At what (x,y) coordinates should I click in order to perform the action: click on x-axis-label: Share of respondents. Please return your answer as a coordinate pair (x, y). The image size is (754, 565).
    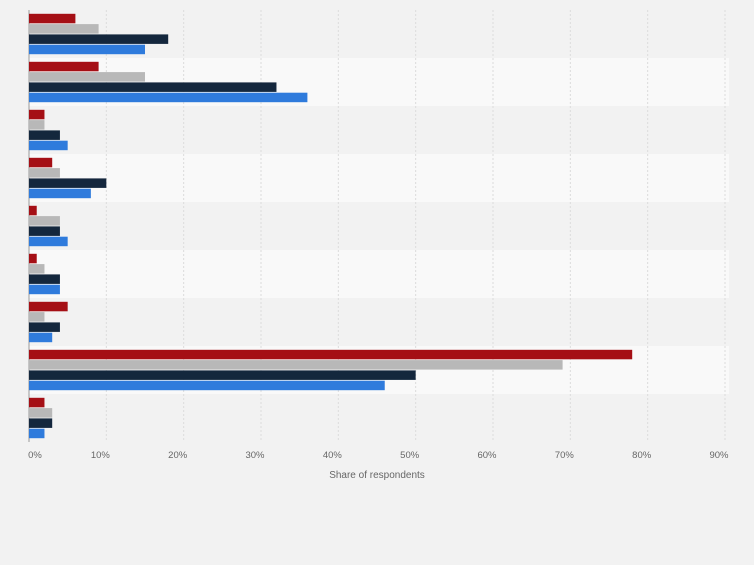
    Looking at the image, I should click on (377, 475).